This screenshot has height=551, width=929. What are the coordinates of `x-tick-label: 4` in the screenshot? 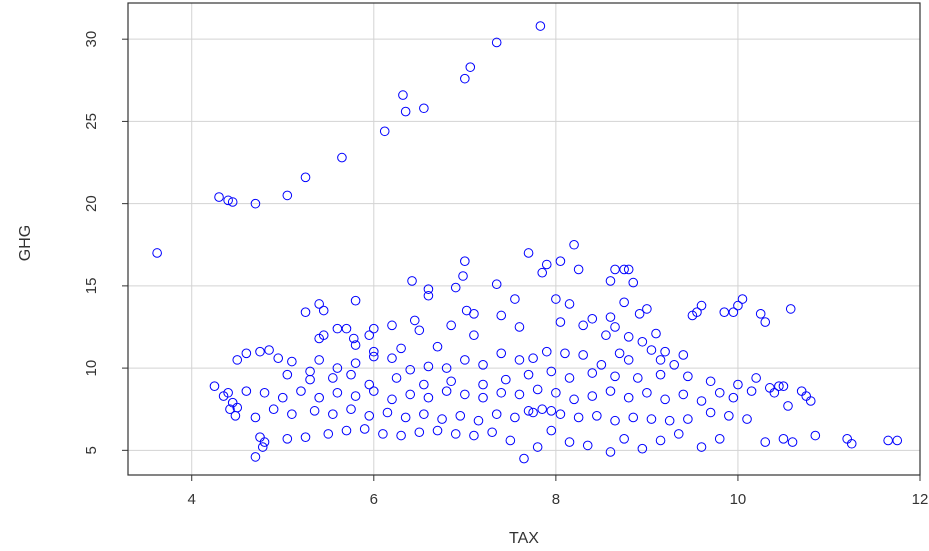 It's located at (192, 499).